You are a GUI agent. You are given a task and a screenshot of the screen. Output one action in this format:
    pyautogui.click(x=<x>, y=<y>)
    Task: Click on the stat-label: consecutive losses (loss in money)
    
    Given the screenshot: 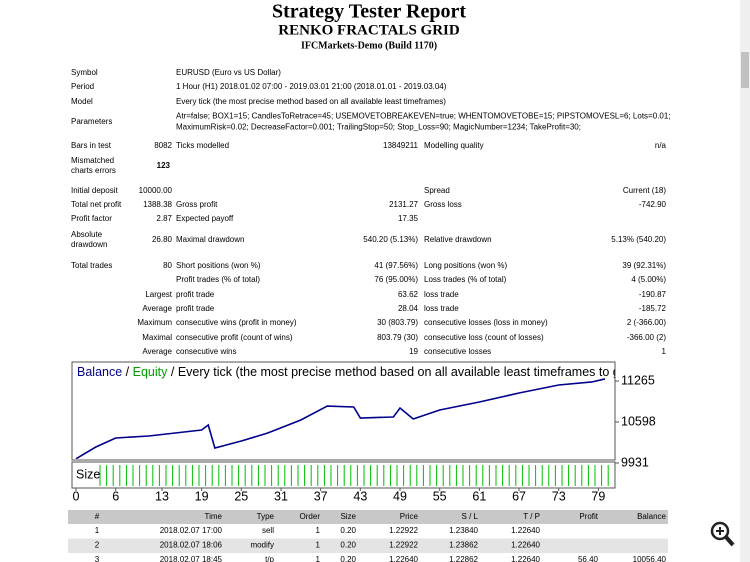 What is the action you would take?
    pyautogui.click(x=486, y=322)
    